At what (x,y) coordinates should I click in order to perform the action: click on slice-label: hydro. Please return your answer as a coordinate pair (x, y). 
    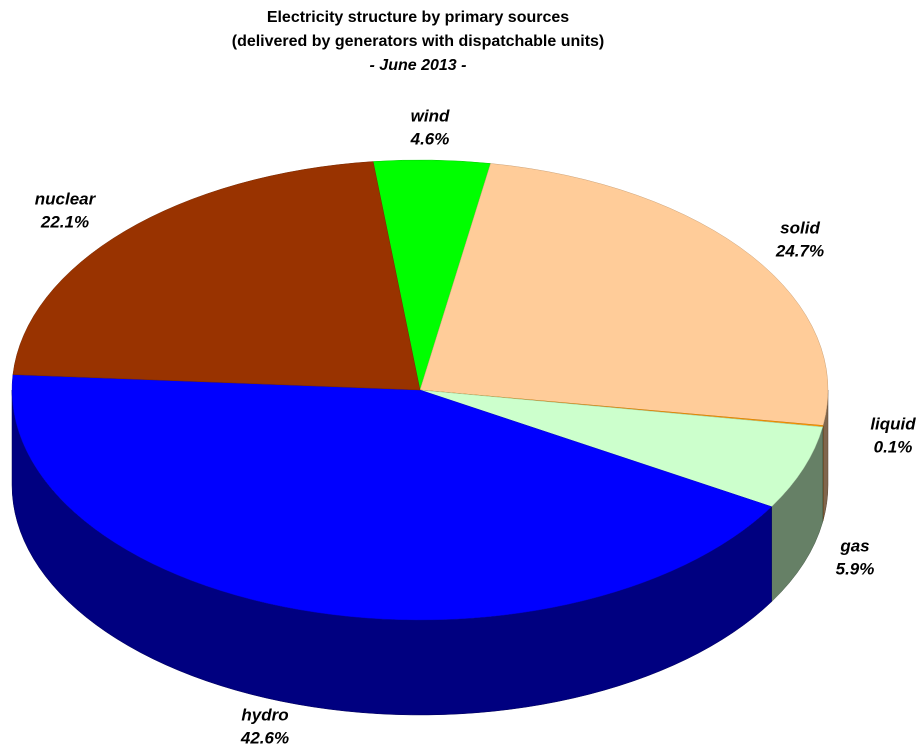
    Looking at the image, I should click on (264, 714).